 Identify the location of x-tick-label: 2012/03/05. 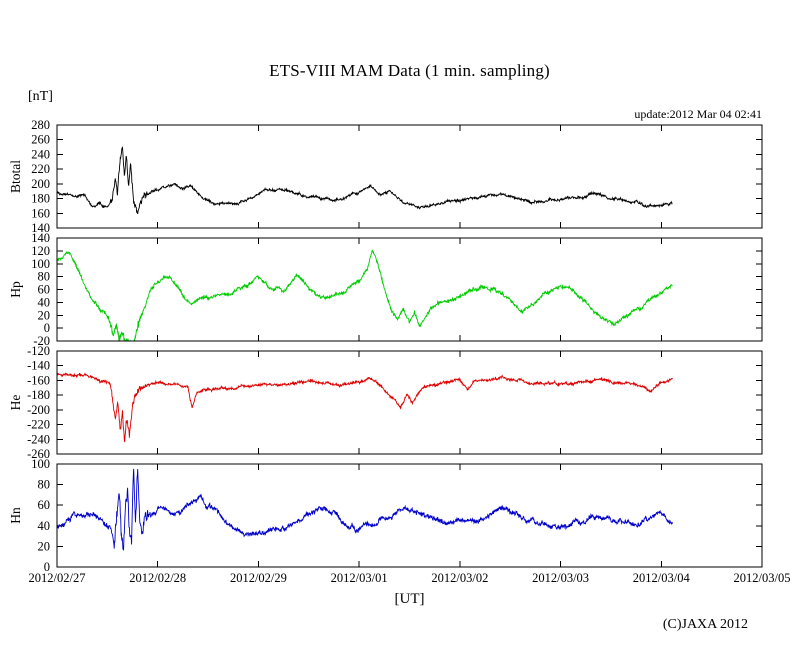
(762, 578).